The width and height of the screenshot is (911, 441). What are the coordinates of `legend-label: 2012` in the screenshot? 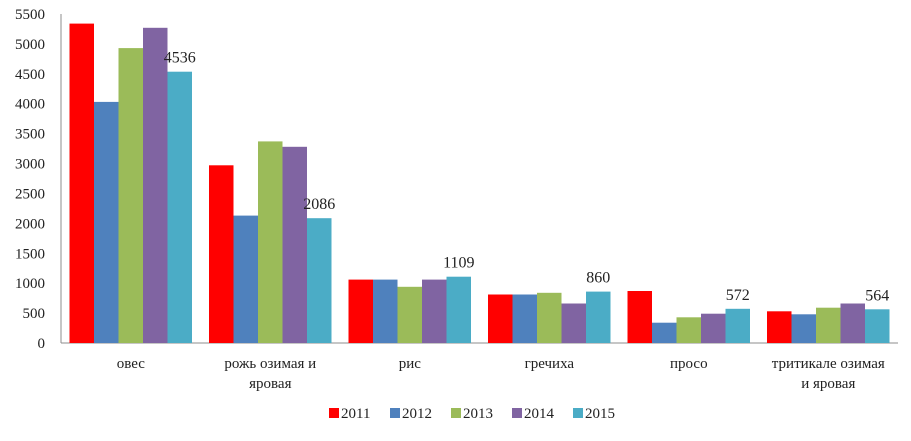 It's located at (417, 414).